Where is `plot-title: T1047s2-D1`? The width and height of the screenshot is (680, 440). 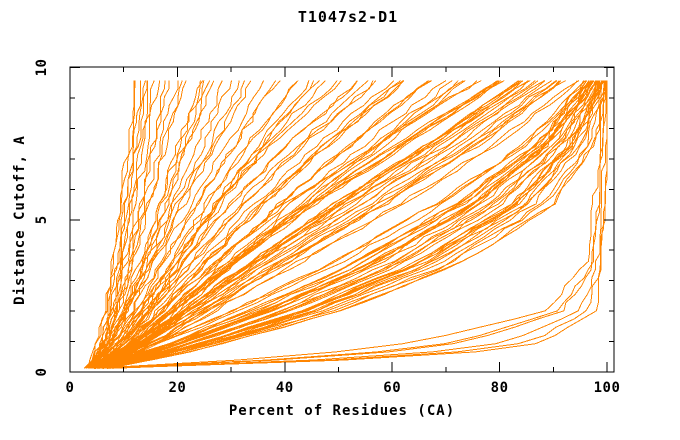
plot-title: T1047s2-D1 is located at coordinates (348, 17).